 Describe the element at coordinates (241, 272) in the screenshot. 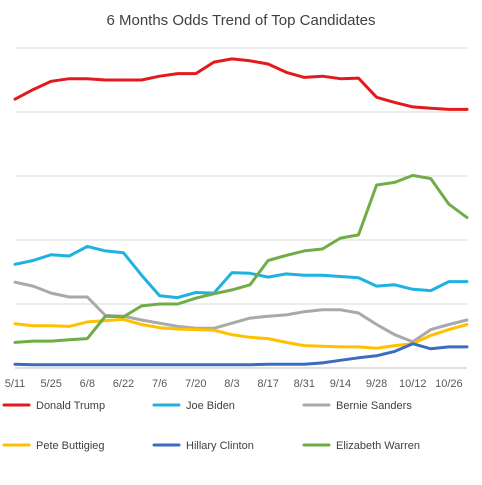

I see `series-line-joe-biden` at that location.